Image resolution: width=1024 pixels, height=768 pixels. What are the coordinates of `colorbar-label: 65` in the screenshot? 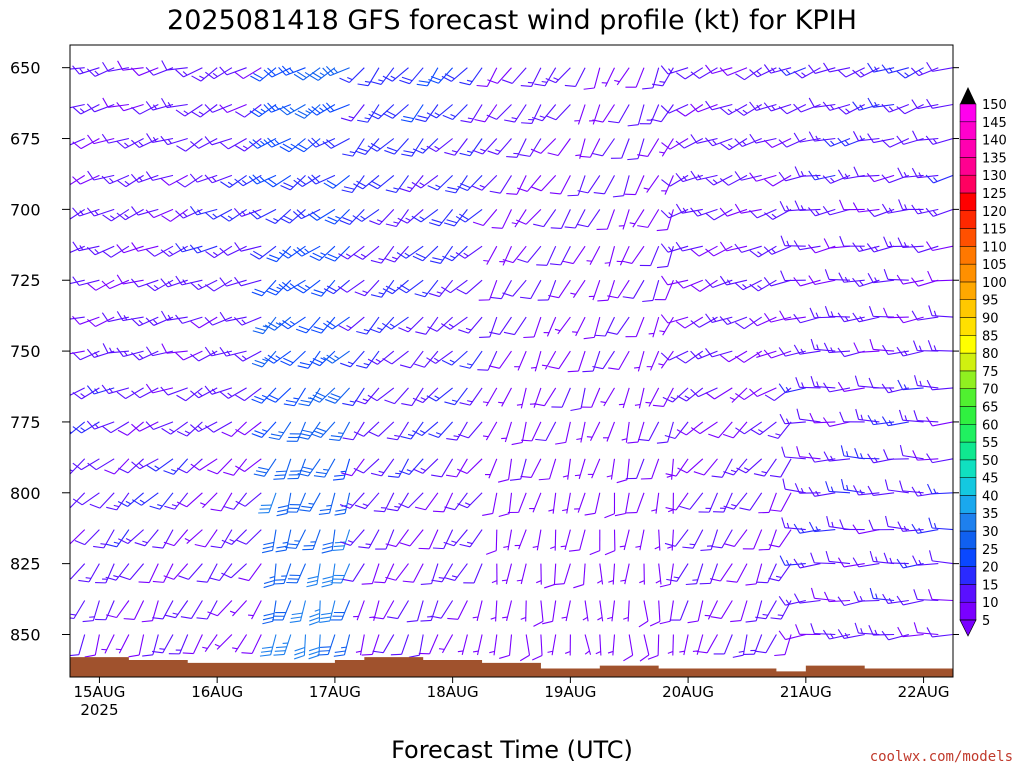 It's located at (990, 407).